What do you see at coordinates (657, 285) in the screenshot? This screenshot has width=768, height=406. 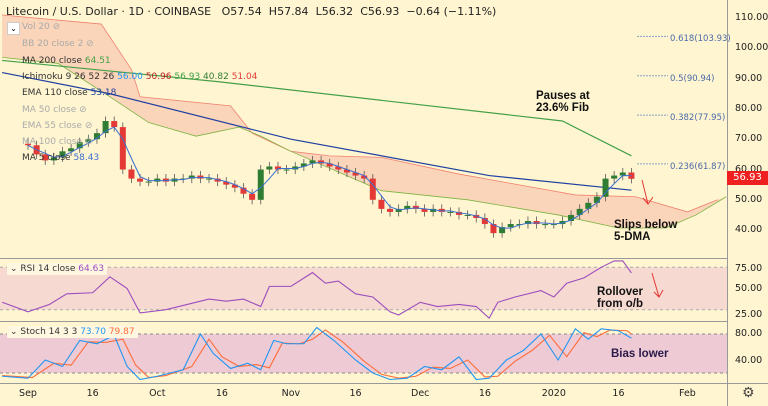 I see `down-arrow-icon` at bounding box center [657, 285].